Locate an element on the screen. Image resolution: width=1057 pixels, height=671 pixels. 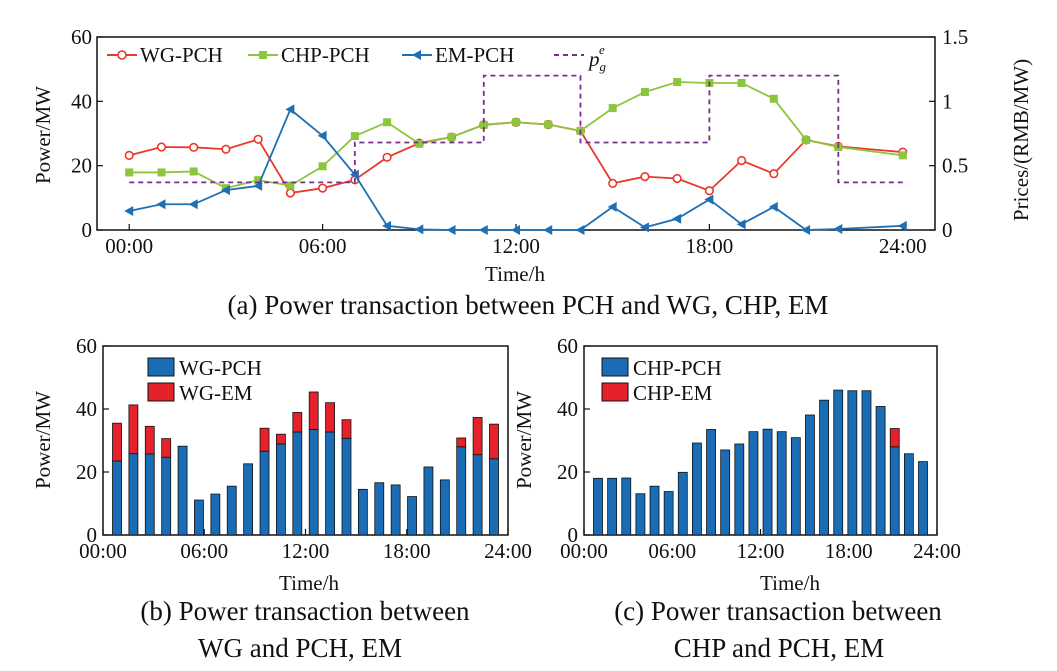
legend-label-chp-pch: CHP-PCH is located at coordinates (325, 55).